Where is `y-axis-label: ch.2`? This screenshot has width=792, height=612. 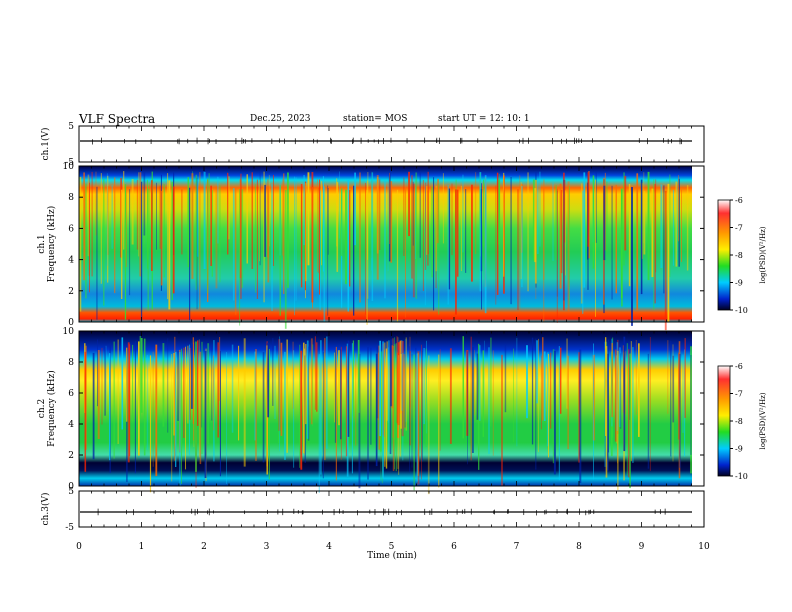
y-axis-label: ch.2 is located at coordinates (42, 408).